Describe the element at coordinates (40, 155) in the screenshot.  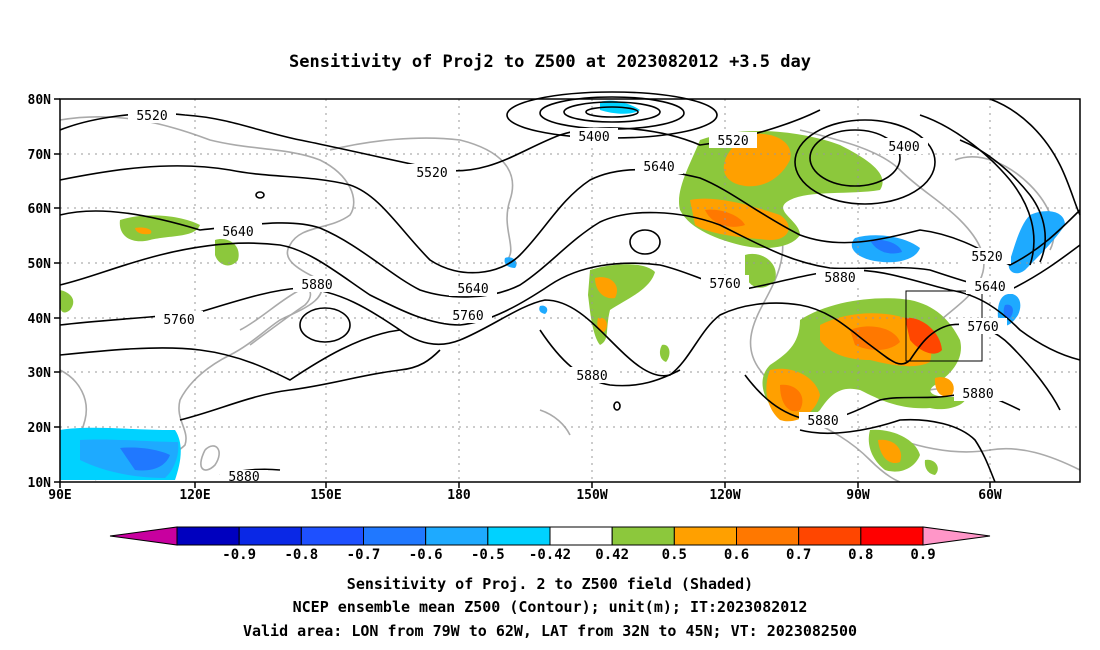
I see `lat-label: 70N` at that location.